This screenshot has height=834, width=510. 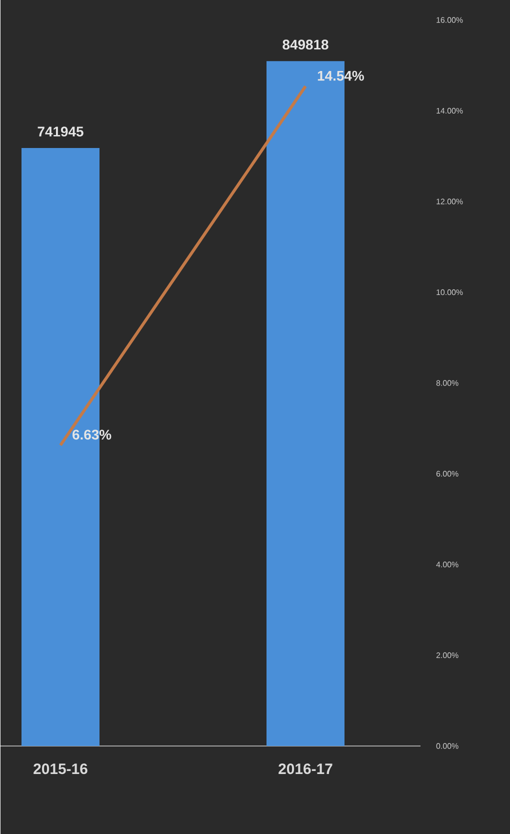 I want to click on data-label: 741945, so click(x=61, y=131).